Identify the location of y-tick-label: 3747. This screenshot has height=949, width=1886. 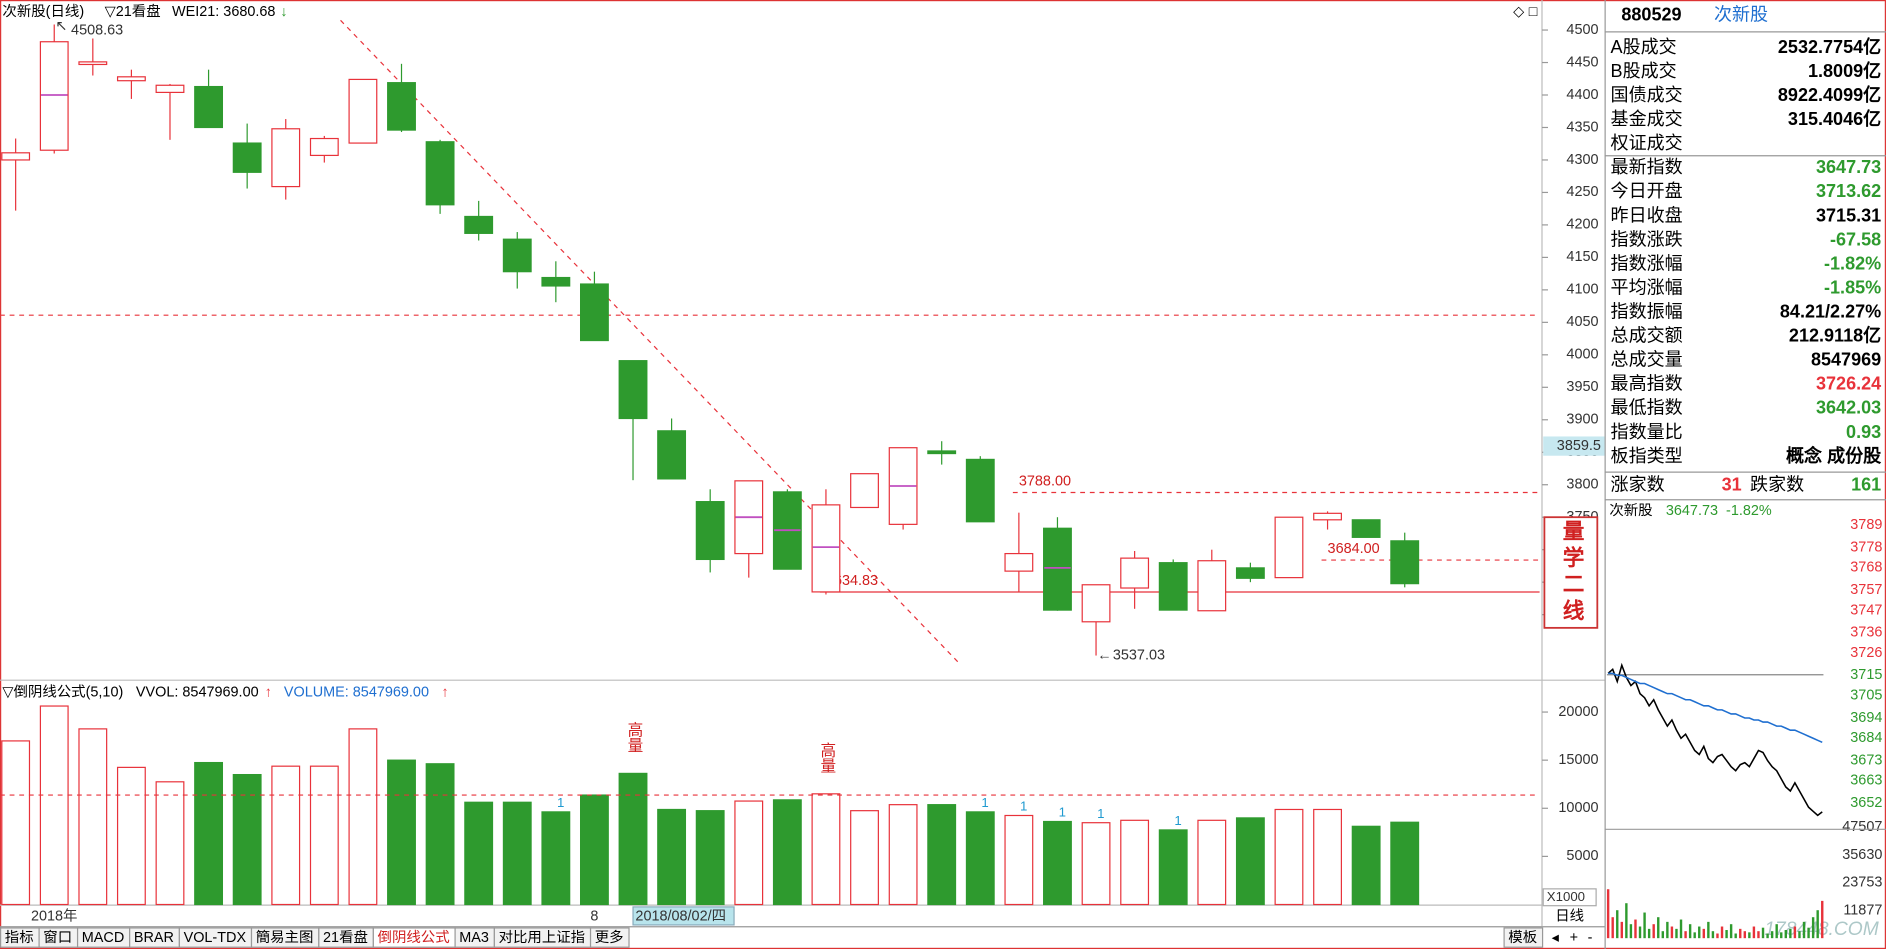
(1866, 610).